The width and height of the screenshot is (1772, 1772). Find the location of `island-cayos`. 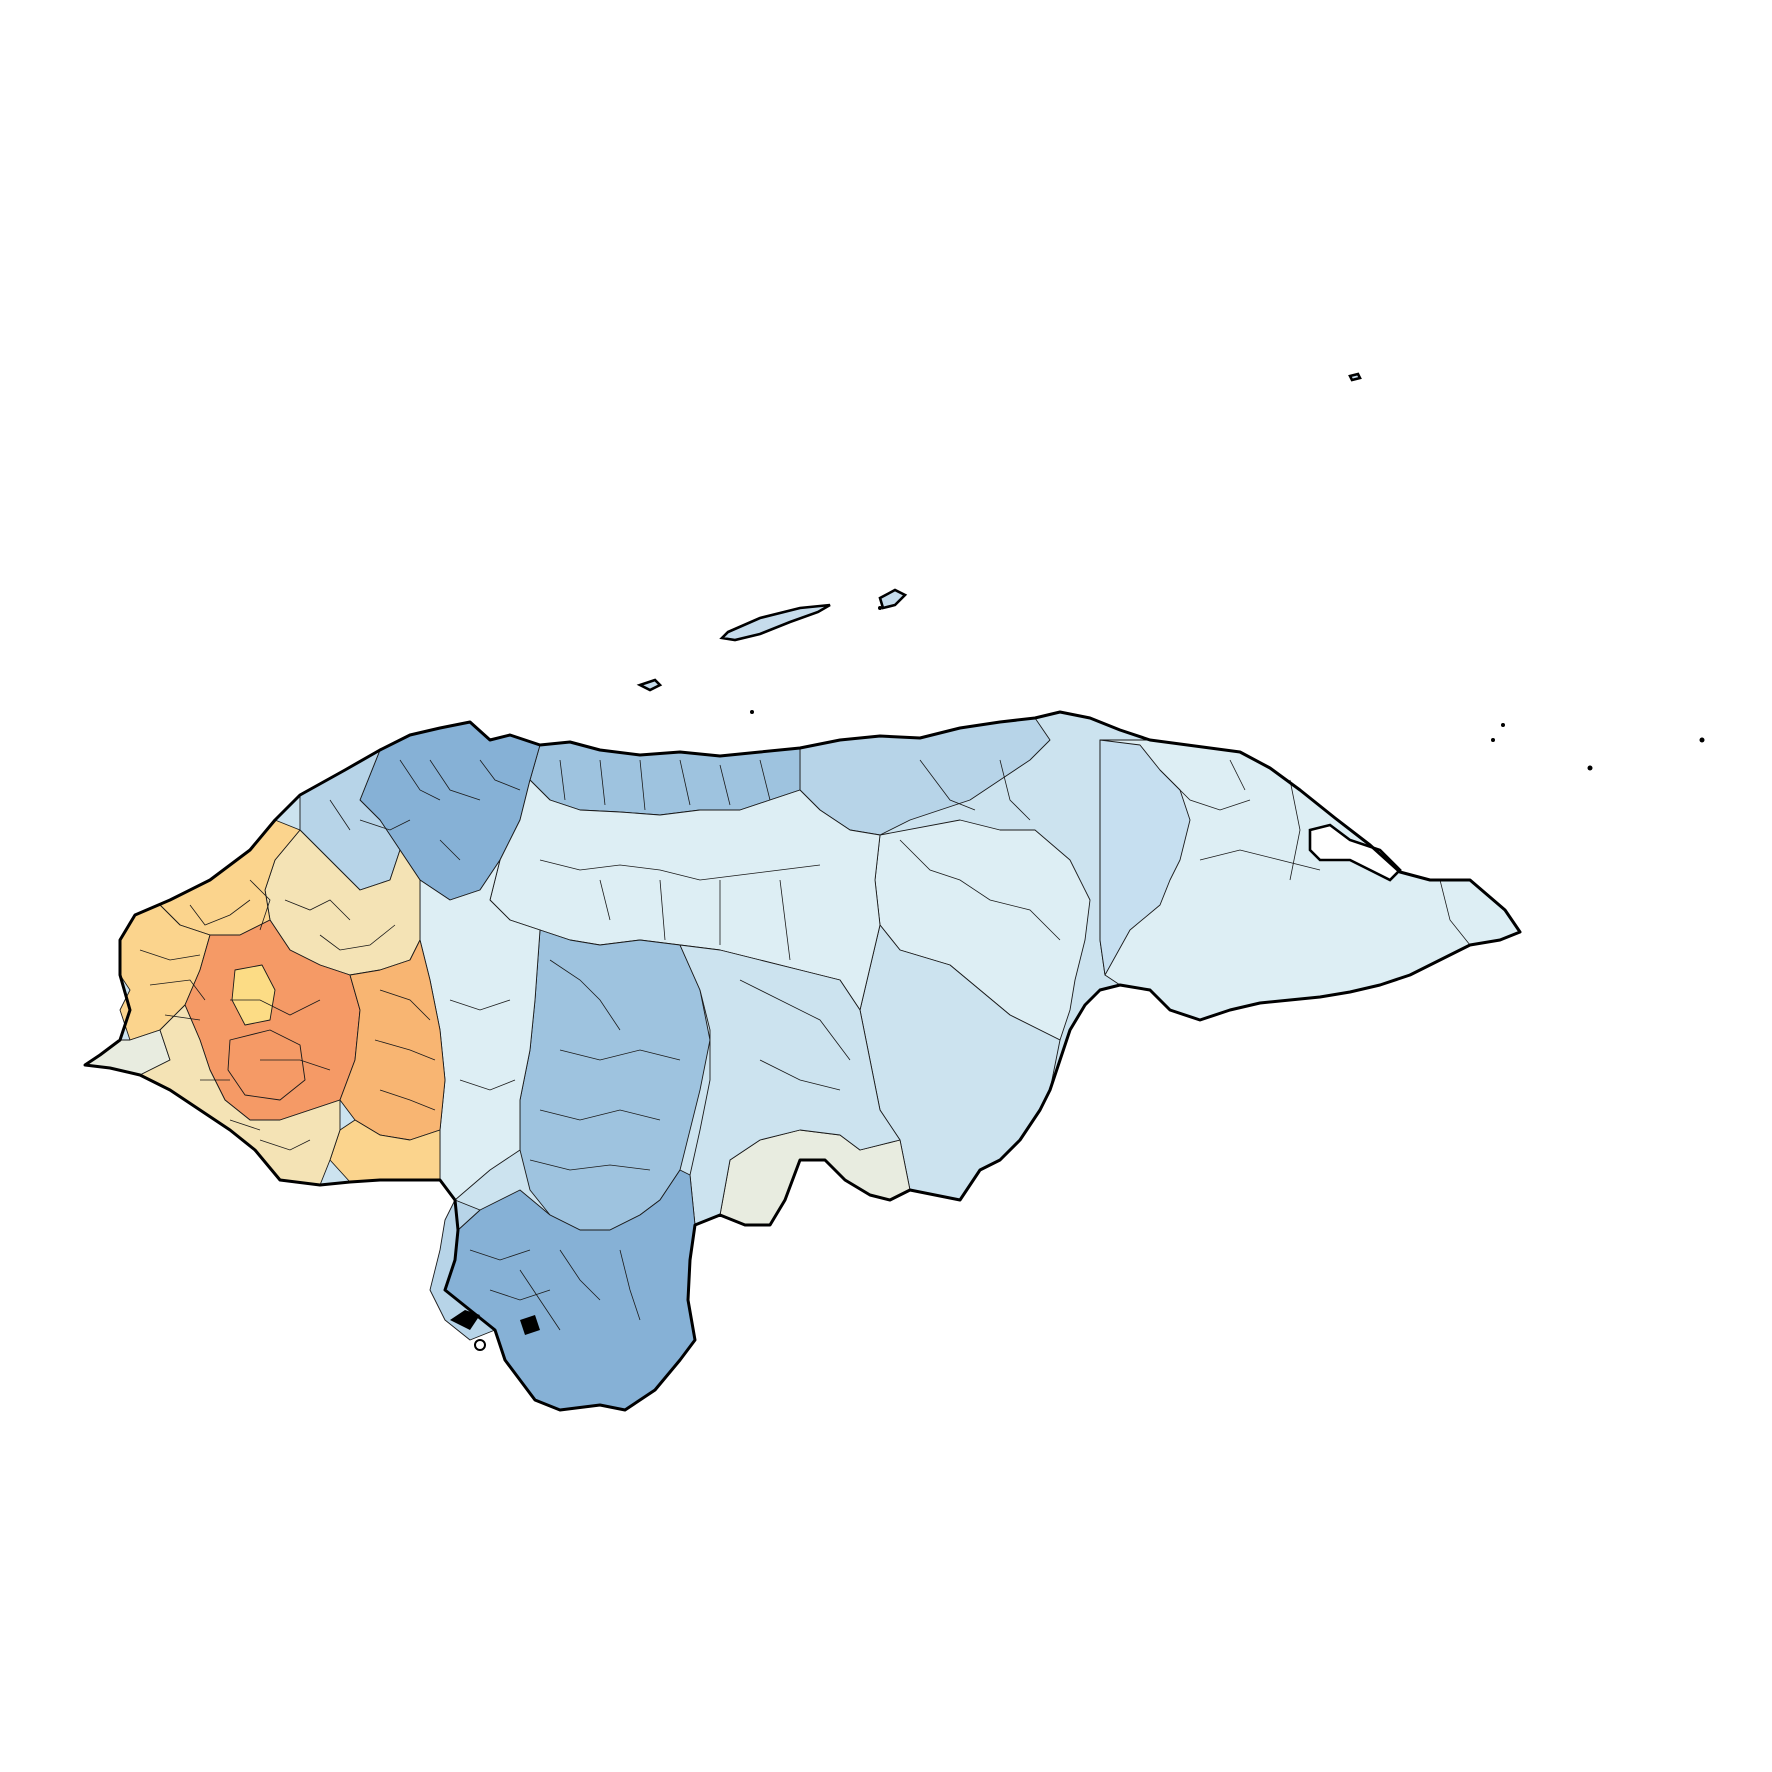

island-cayos is located at coordinates (1355, 377).